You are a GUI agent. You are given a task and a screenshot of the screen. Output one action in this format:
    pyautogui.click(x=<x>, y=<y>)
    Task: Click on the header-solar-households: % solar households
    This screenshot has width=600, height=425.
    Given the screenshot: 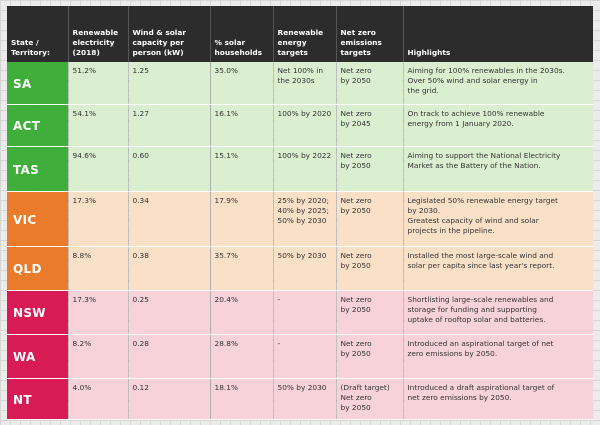 What is the action you would take?
    pyautogui.click(x=242, y=34)
    